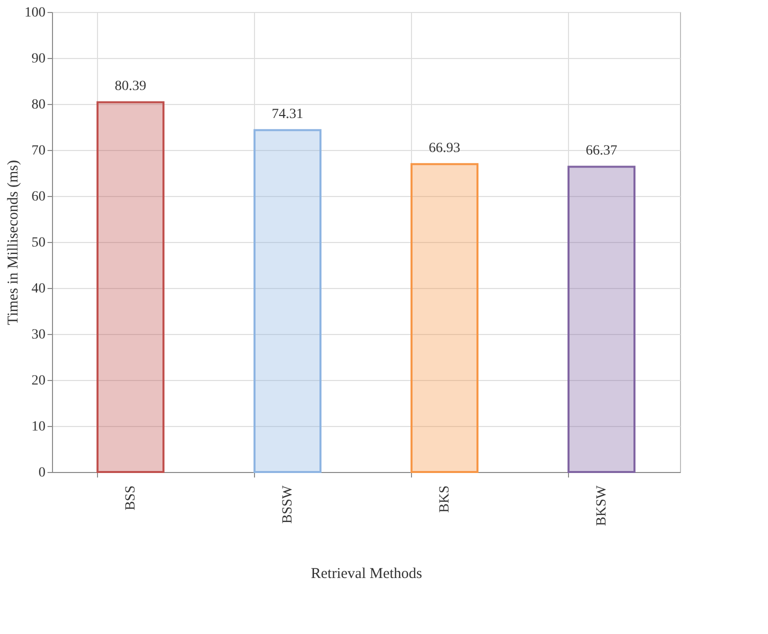 This screenshot has height=634, width=768. I want to click on data-label: 66.93, so click(444, 148).